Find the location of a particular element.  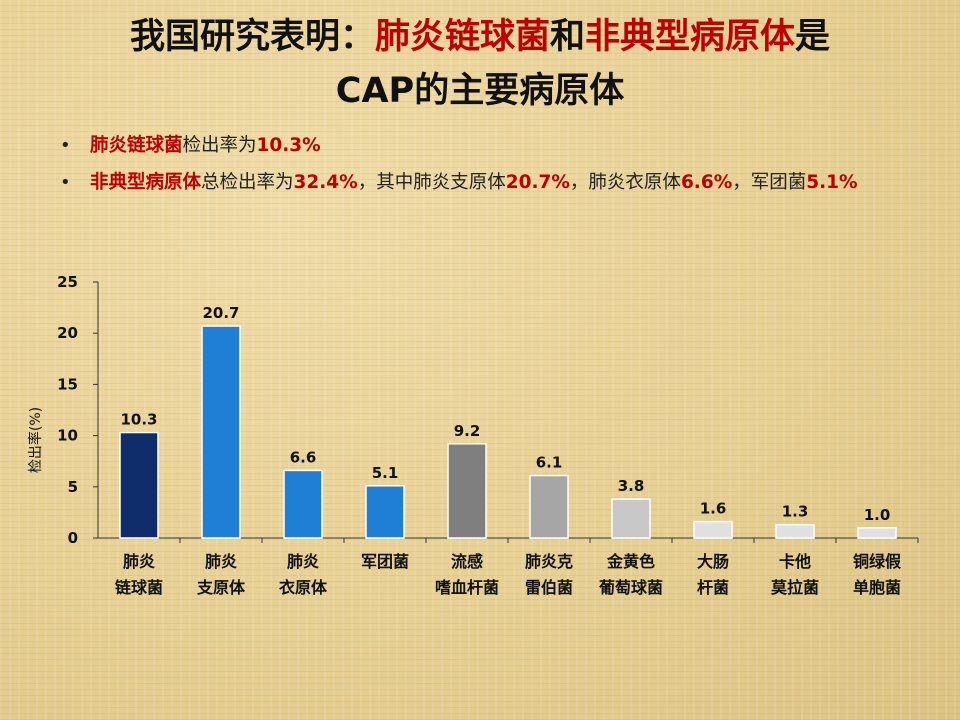

x-category-label: 肺炎克 is located at coordinates (549, 561).